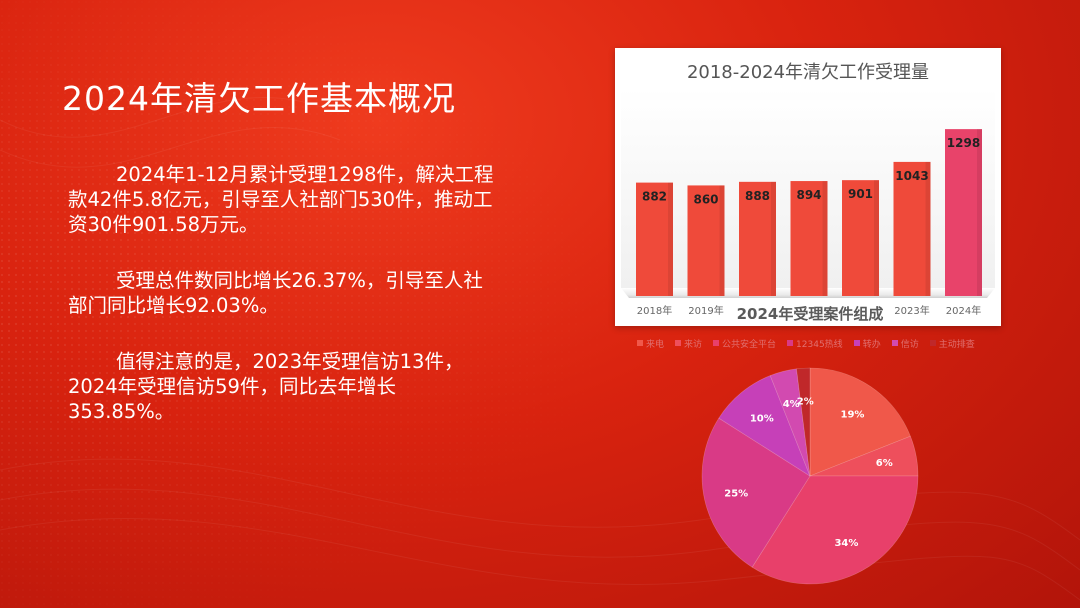  I want to click on pie-slice-12345热线, so click(756, 492).